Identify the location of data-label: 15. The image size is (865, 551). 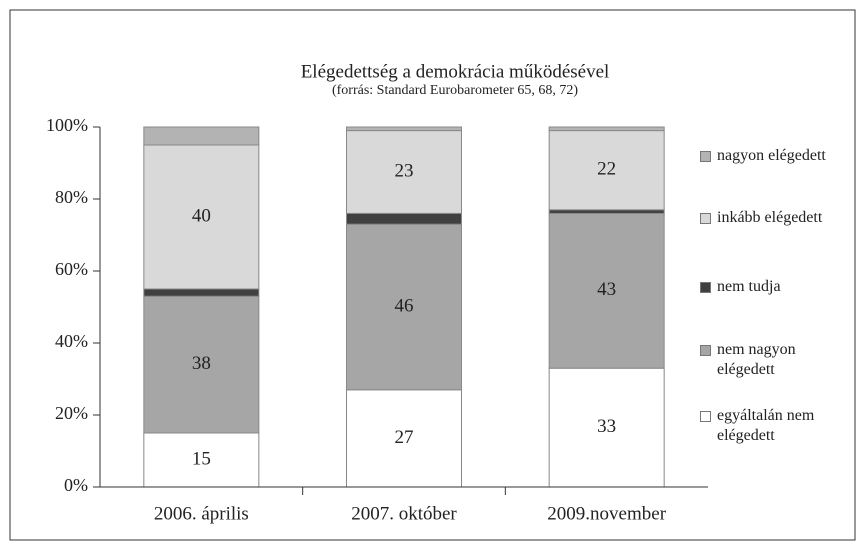
(201, 458).